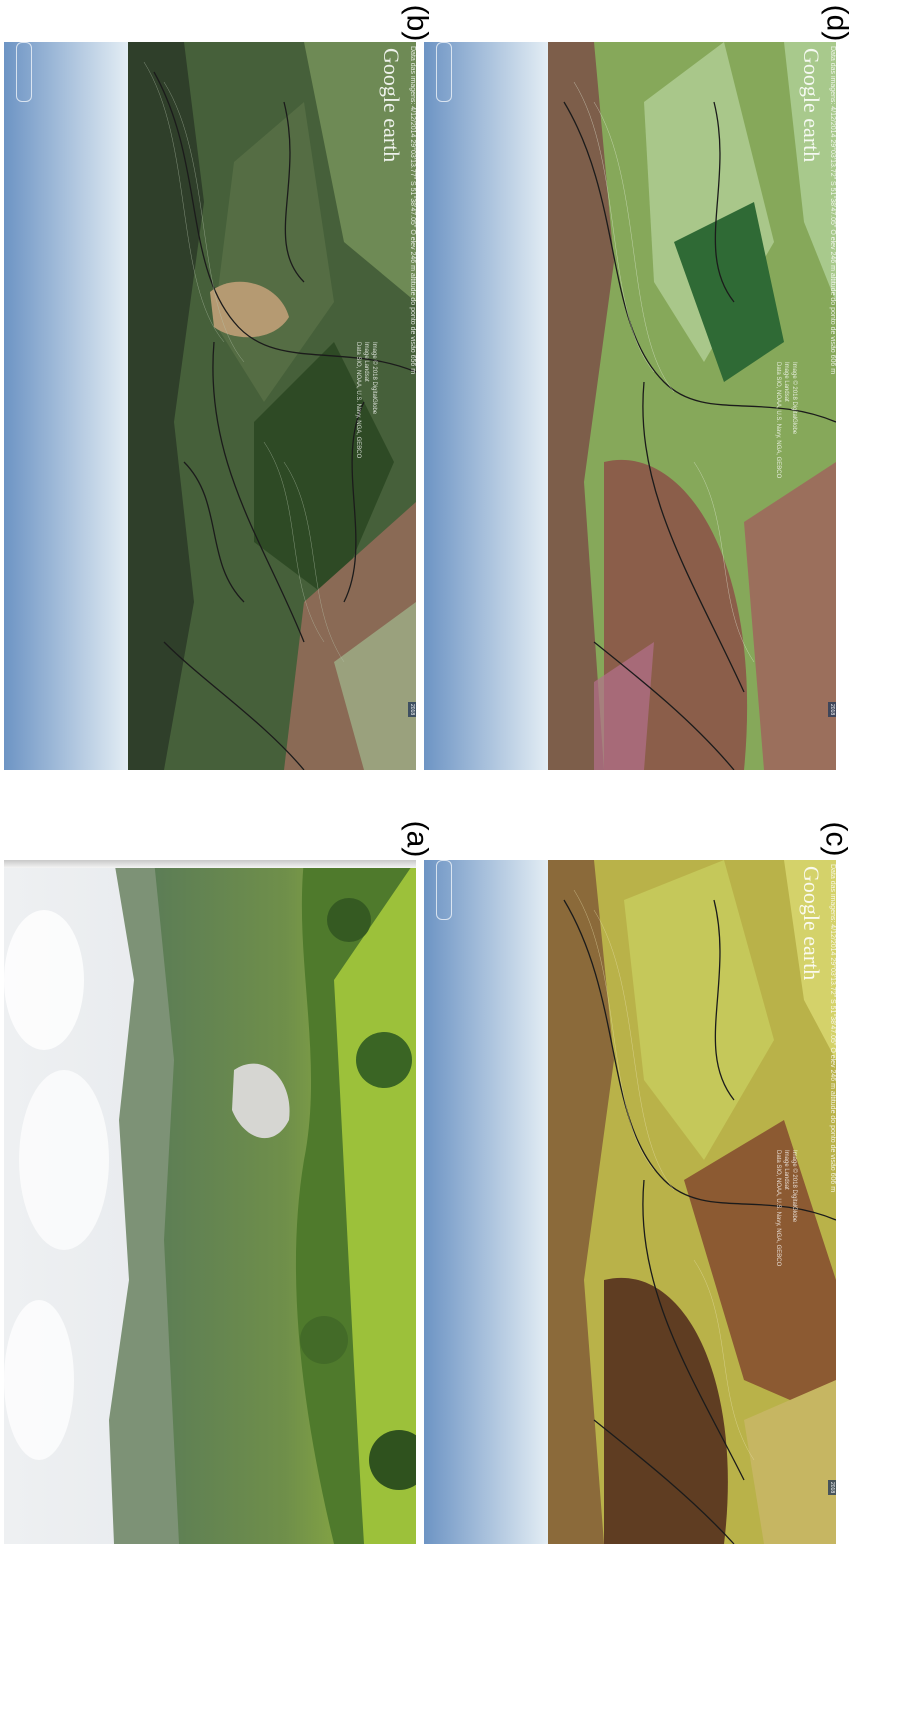  I want to click on panel-label-d: (d), so click(837, 23).